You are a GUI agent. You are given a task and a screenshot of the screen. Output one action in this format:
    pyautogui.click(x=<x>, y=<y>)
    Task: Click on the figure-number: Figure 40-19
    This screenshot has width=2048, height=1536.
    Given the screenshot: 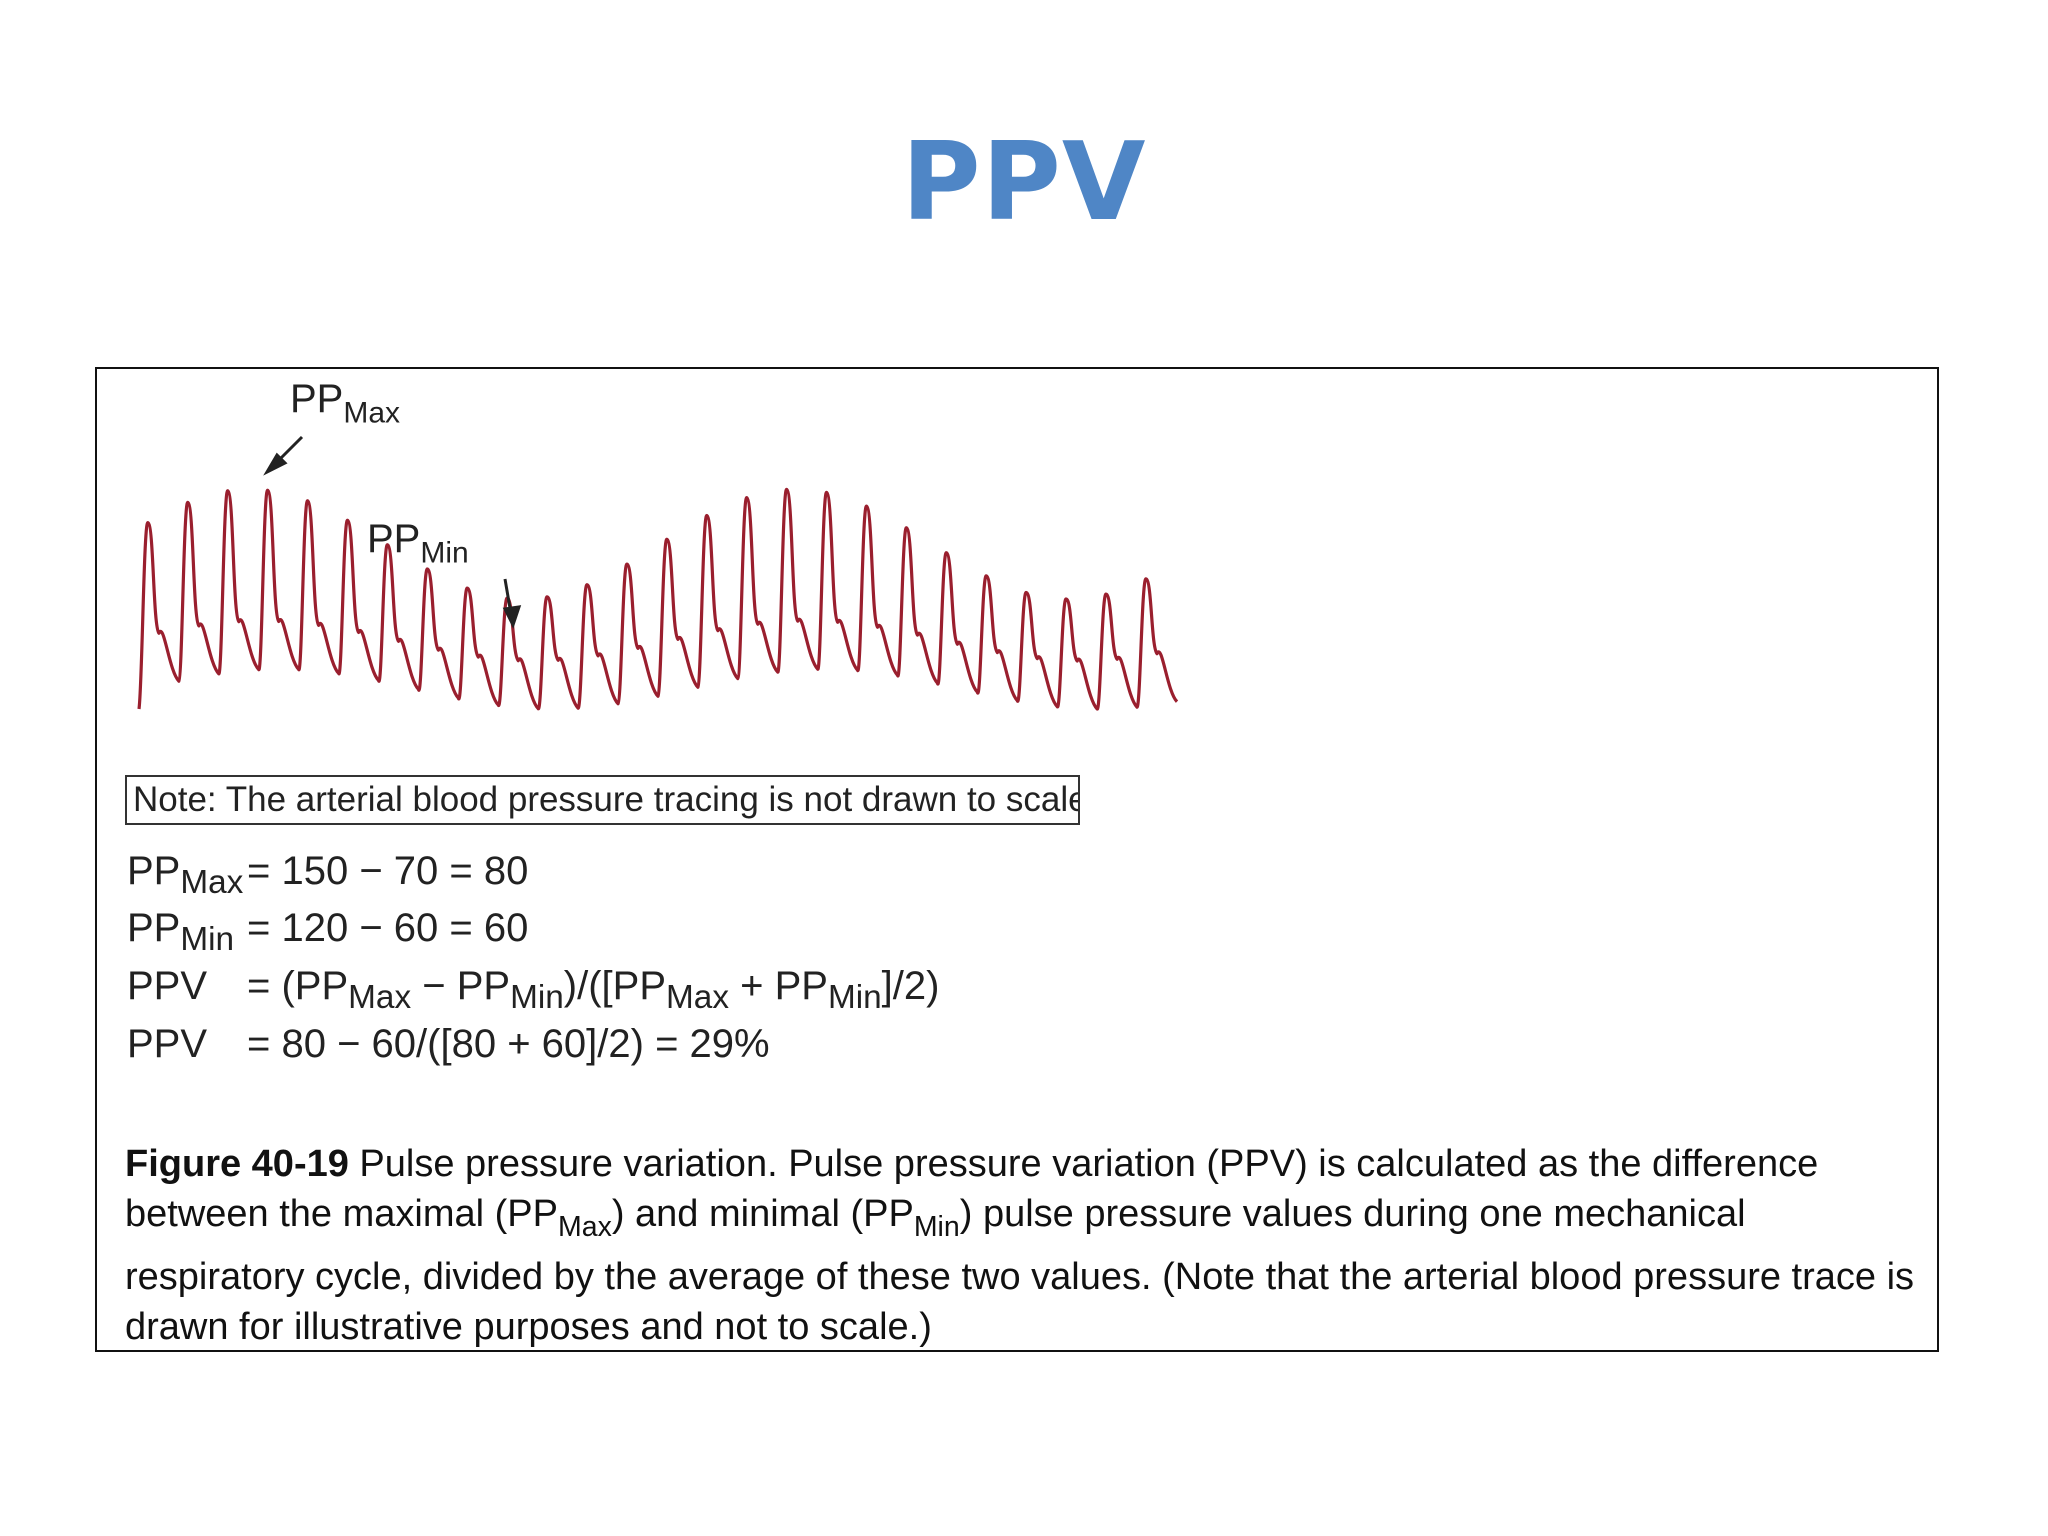 What is the action you would take?
    pyautogui.click(x=237, y=1164)
    